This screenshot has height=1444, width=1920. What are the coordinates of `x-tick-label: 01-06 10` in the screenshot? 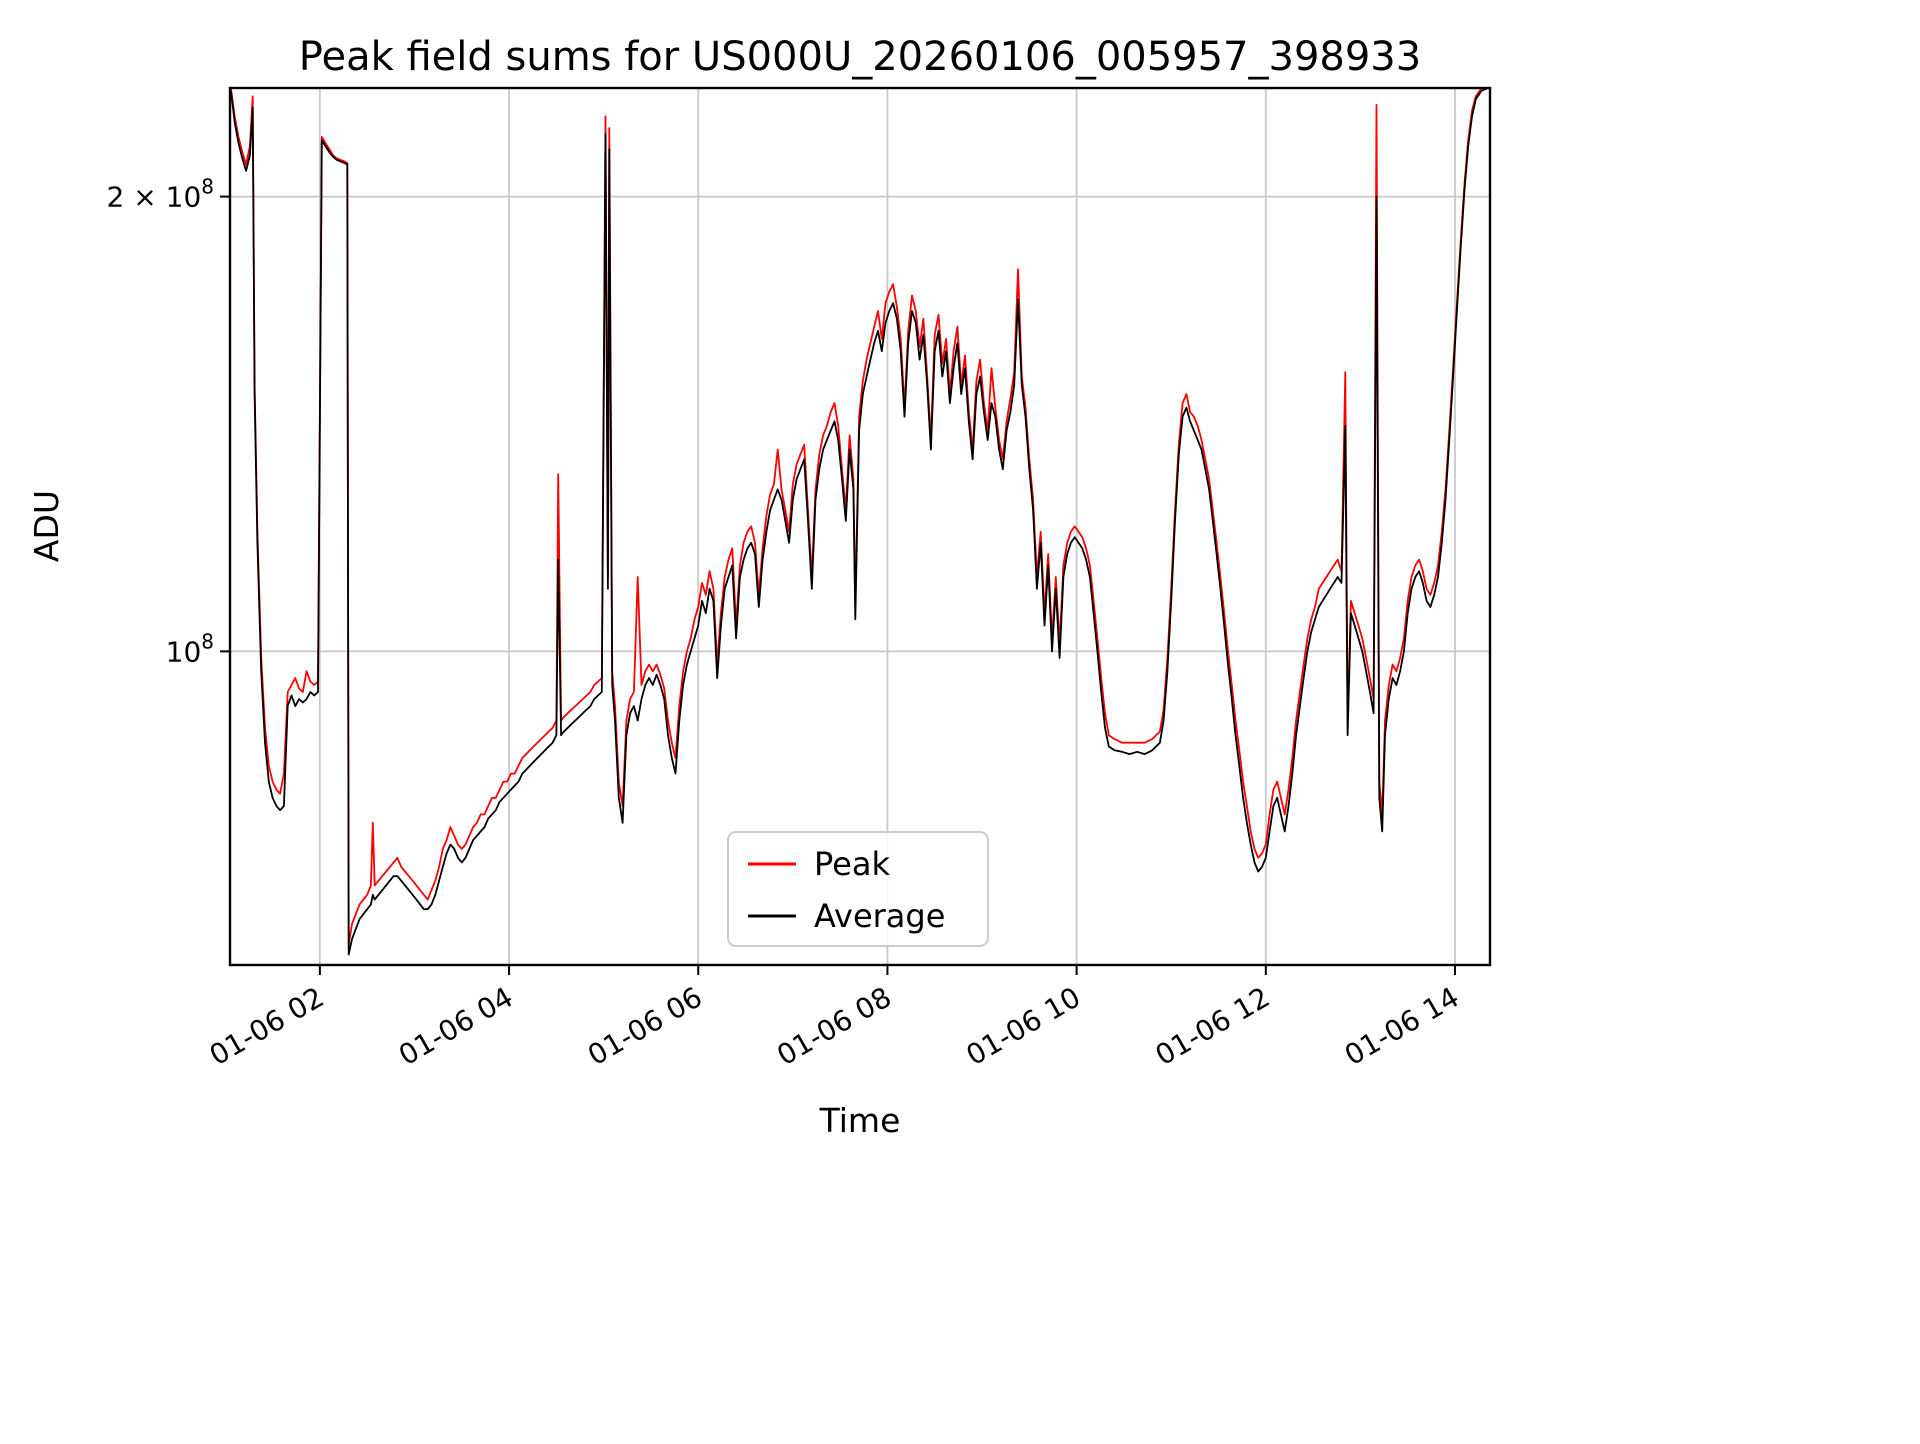 It's located at (1024, 1026).